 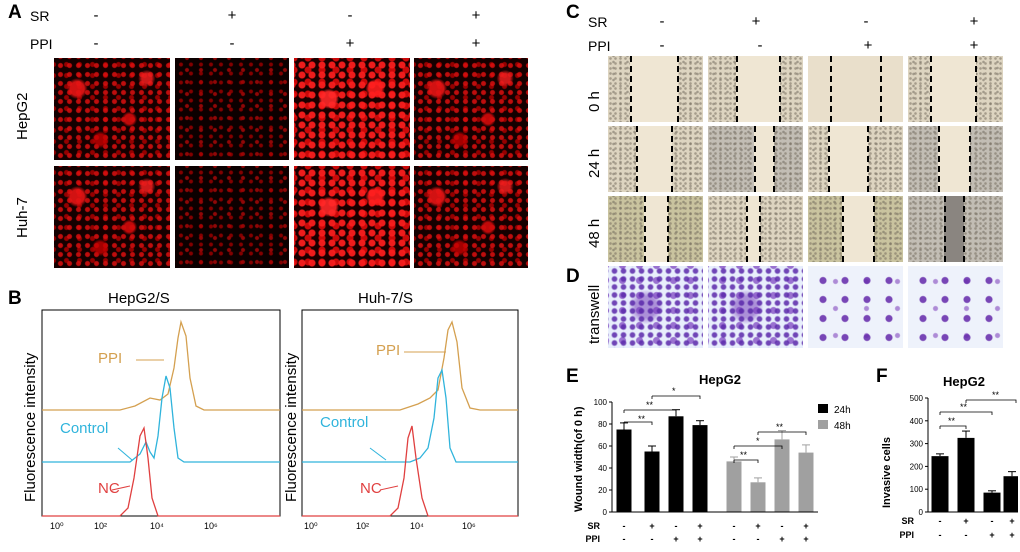 I want to click on f-ppi-sign: -, so click(x=966, y=535).